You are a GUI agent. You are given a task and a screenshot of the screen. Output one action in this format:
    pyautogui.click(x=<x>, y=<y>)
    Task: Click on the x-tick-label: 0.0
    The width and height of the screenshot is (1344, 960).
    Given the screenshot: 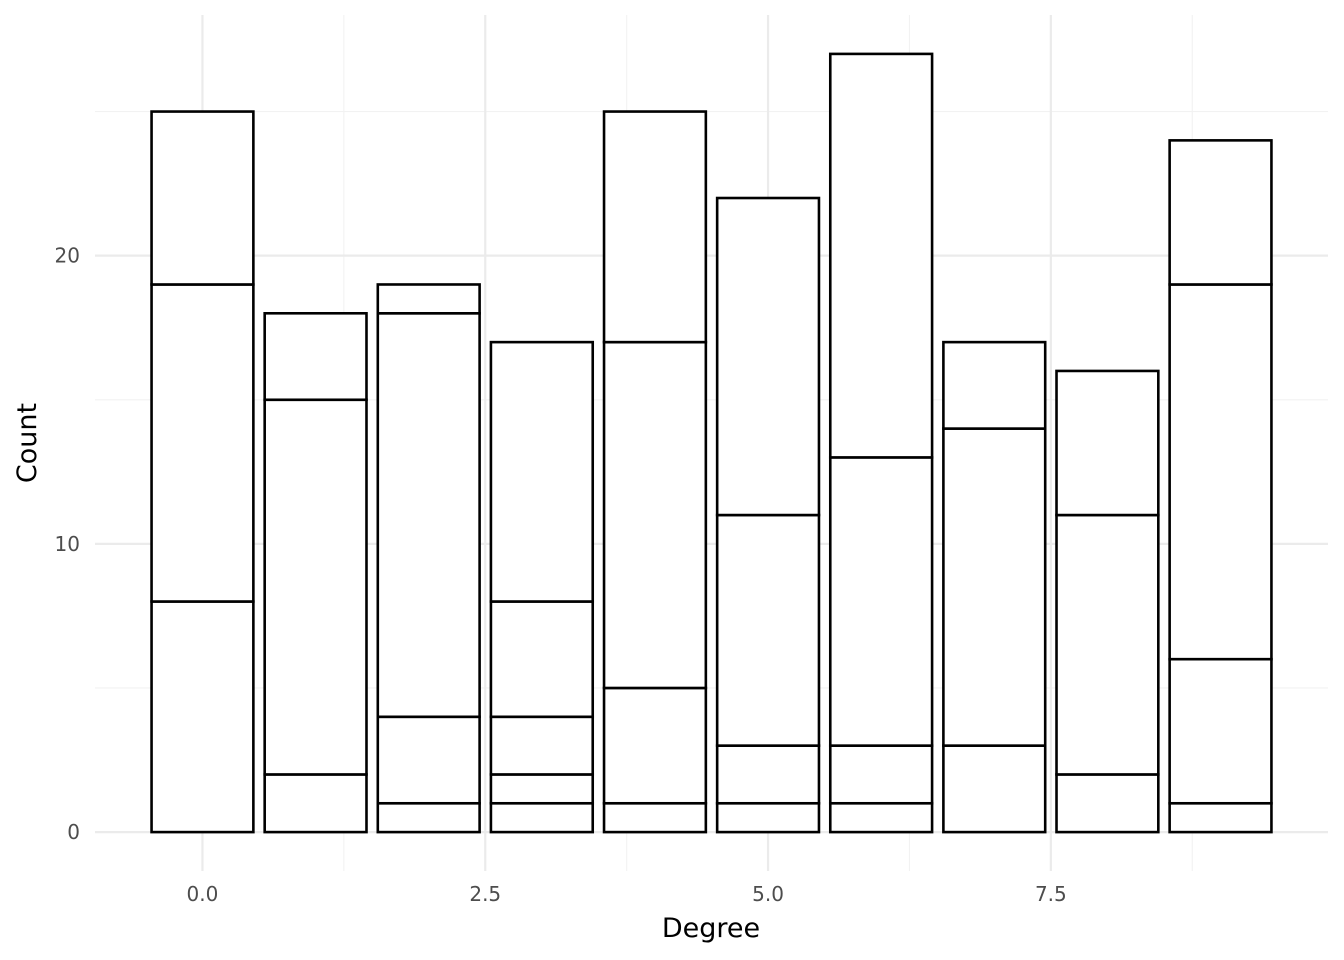 What is the action you would take?
    pyautogui.click(x=203, y=894)
    